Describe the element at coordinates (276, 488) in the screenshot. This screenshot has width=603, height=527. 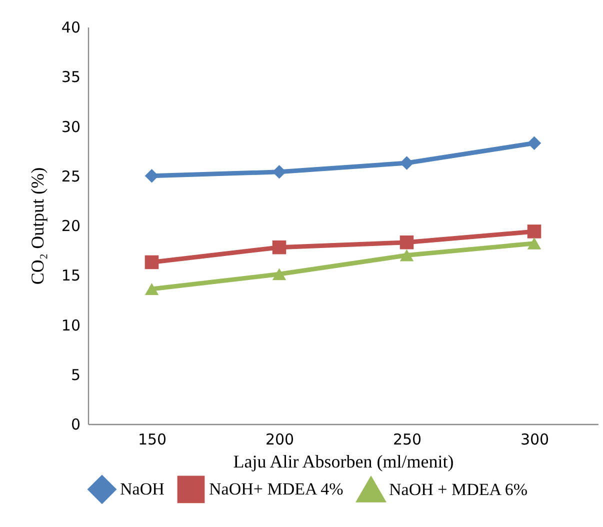
I see `legend-label: NaOH+ MDEA 4%` at that location.